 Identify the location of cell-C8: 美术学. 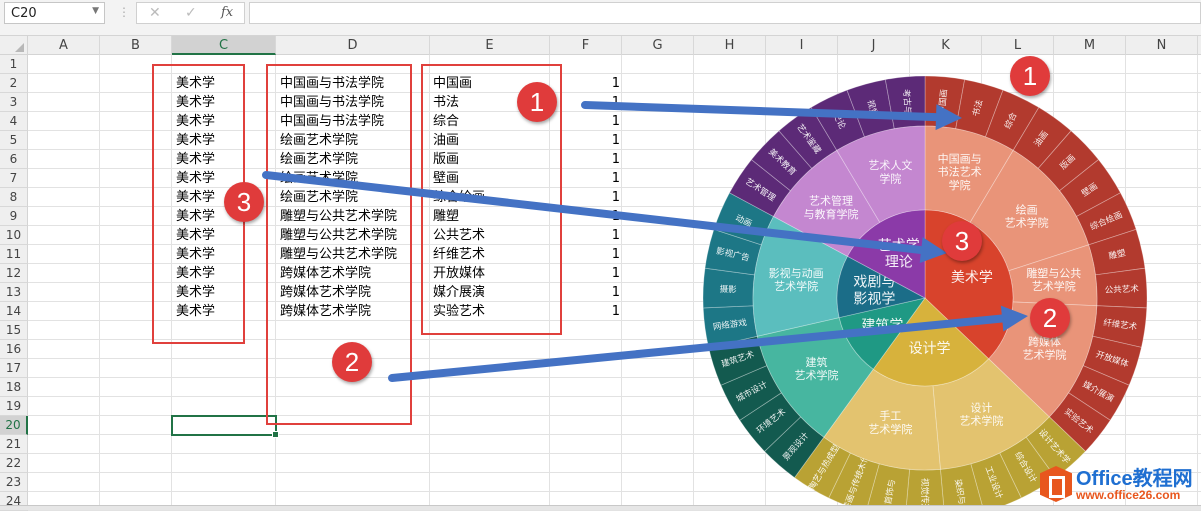
(196, 197).